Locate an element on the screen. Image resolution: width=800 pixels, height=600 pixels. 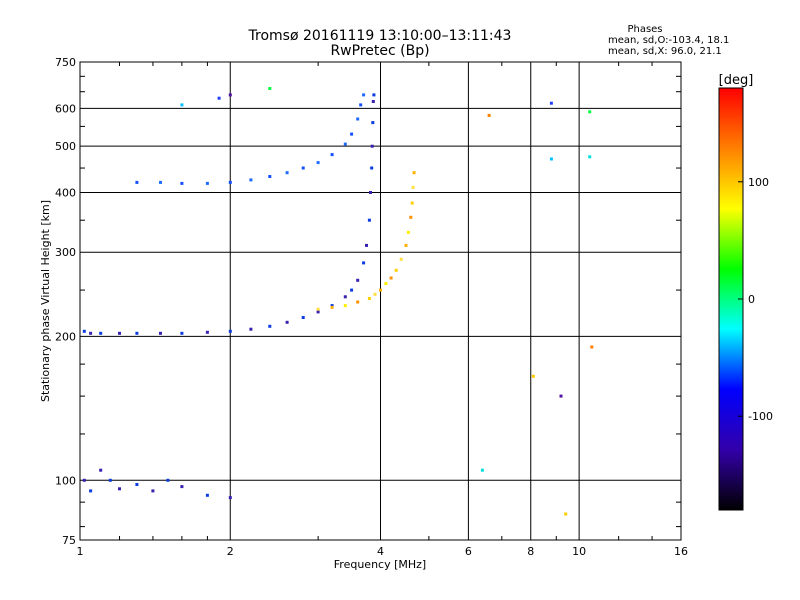
stats-line-o: mean, sd,O:-103.4, 18.1 is located at coordinates (668, 40).